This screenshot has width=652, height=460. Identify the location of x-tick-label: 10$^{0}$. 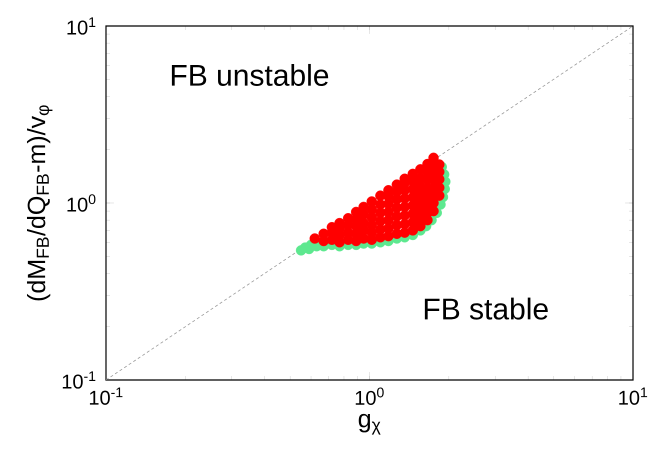
(370, 396).